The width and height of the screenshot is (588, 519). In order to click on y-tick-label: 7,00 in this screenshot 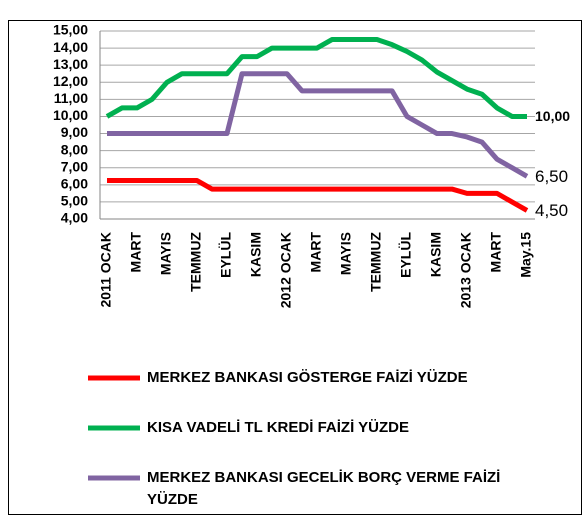, I will do `click(74, 166)`.